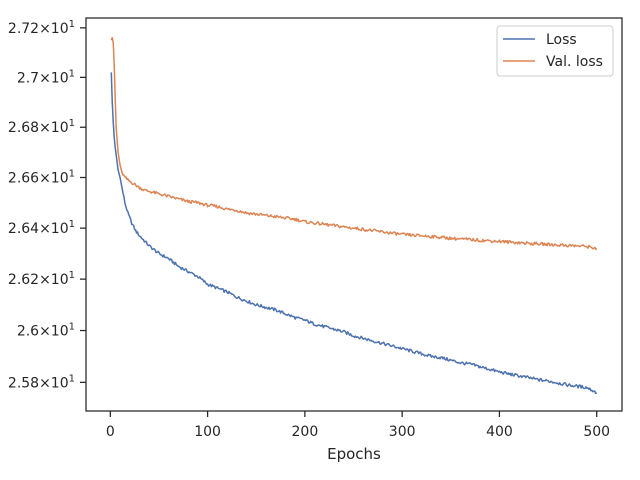  I want to click on legend-label-val-loss: Val. loss, so click(574, 62).